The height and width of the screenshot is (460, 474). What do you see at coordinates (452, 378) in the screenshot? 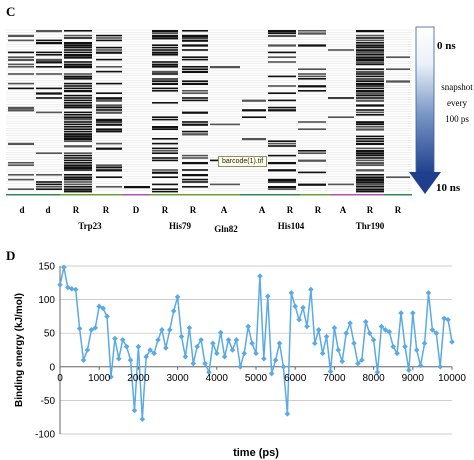
I see `x-tick-label: 10000` at bounding box center [452, 378].